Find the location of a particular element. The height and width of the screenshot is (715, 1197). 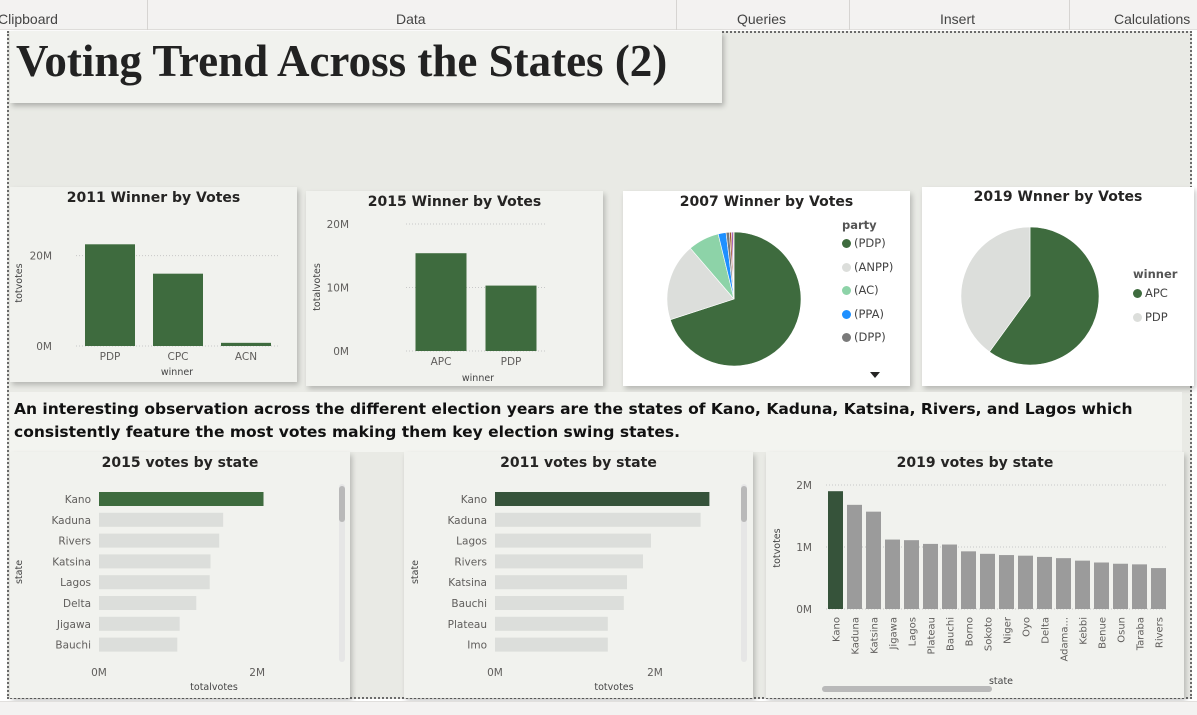

horizontal-scrollbar is located at coordinates (907, 689).